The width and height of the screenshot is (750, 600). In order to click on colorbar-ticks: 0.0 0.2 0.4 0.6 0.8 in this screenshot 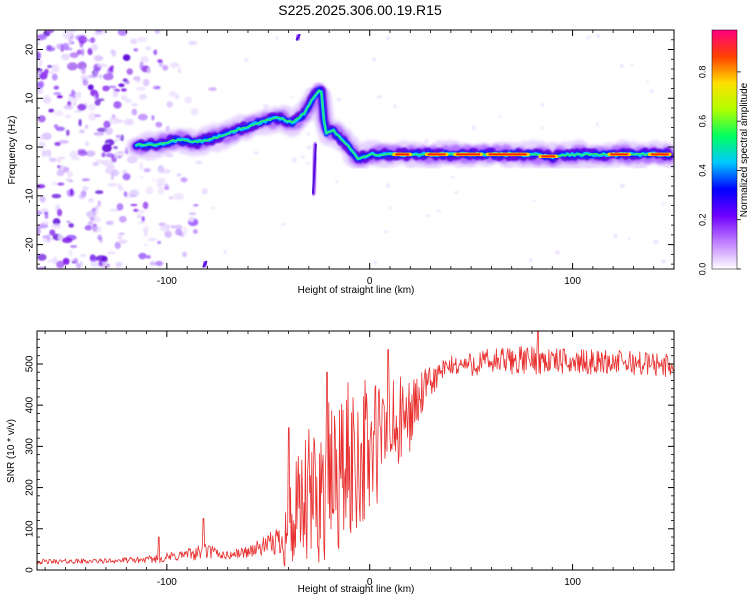, I will do `click(719, 171)`.